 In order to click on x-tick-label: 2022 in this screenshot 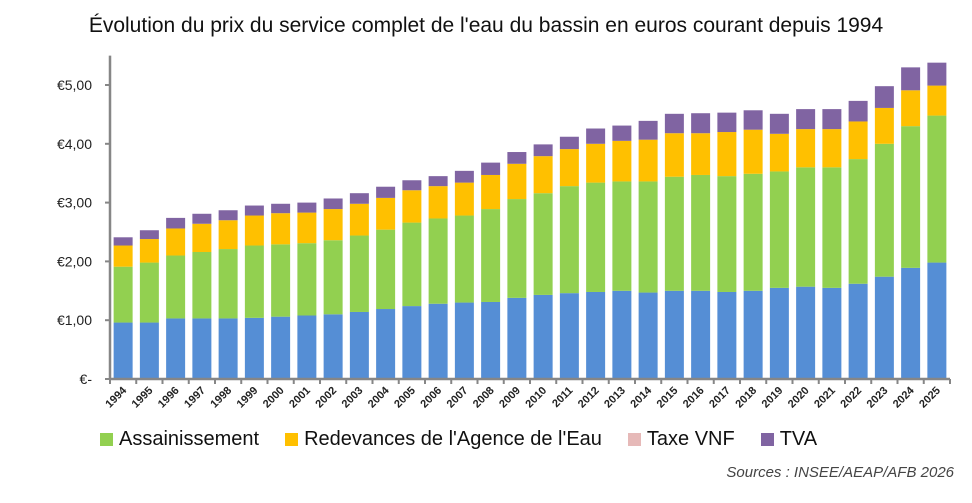, I will do `click(851, 398)`.